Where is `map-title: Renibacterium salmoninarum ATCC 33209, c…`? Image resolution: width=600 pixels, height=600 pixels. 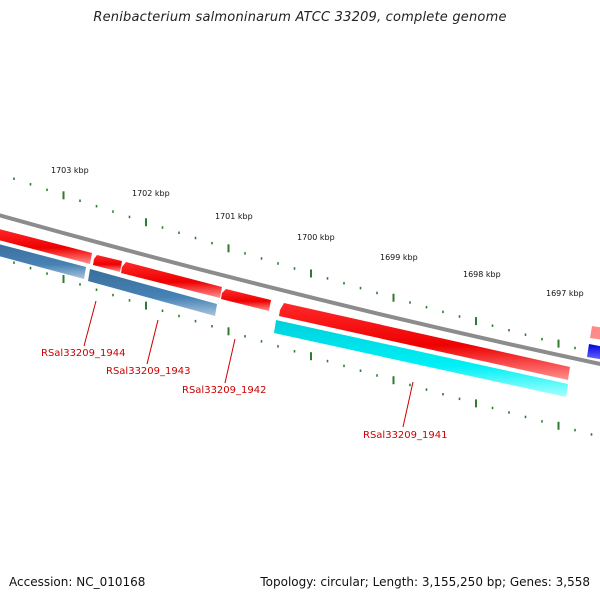
map-title: Renibacterium salmoninarum ATCC 33209, c… is located at coordinates (300, 17).